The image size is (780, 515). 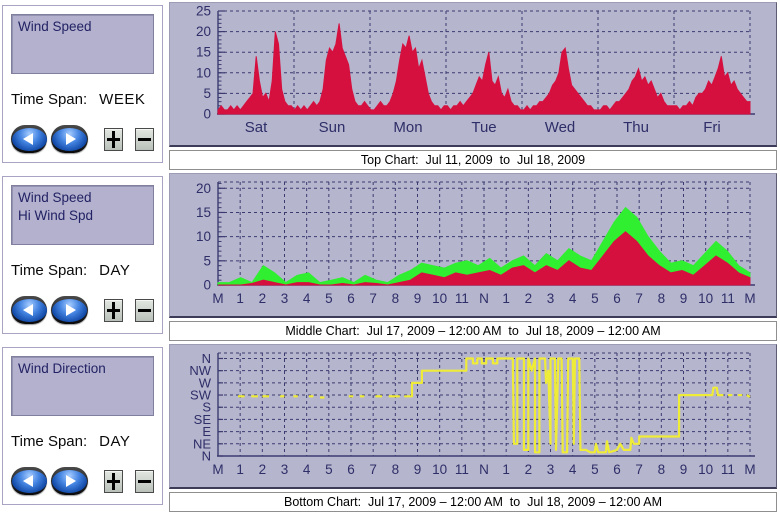 I want to click on svg-text: 25, so click(x=203, y=11).